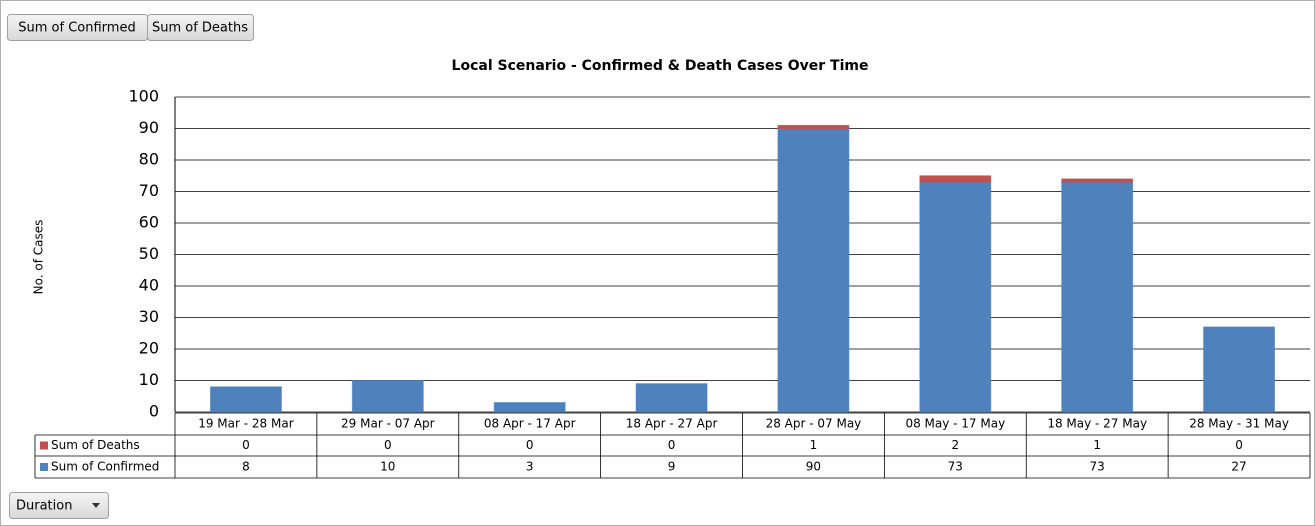 The width and height of the screenshot is (1315, 526). I want to click on y-tick-label: 60, so click(149, 222).